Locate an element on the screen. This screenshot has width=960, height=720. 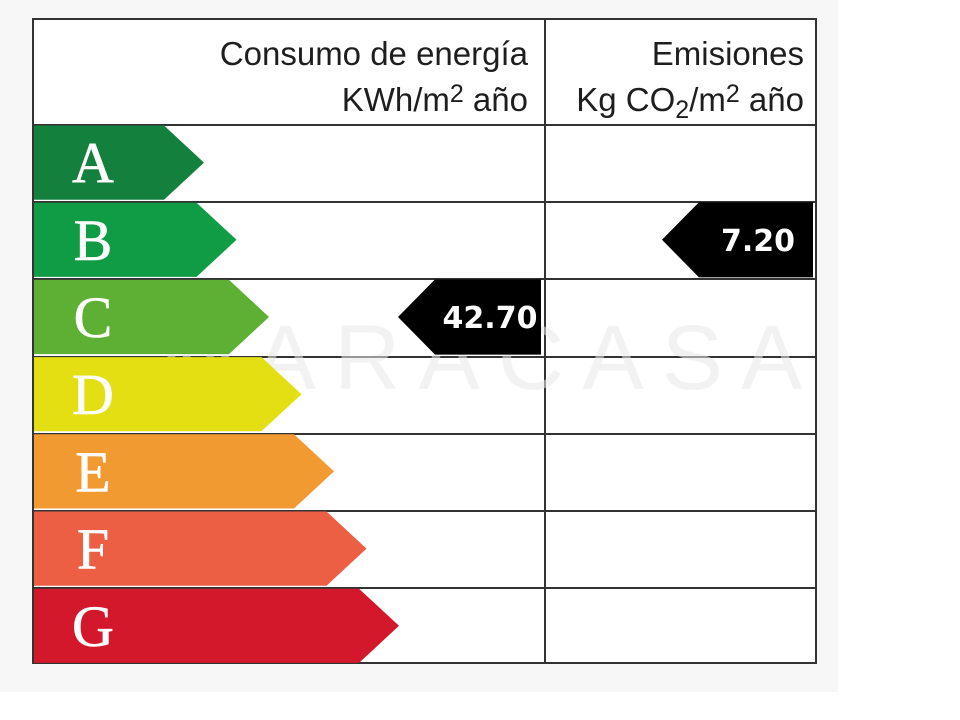
energy-header-unit: KWh/m2 año is located at coordinates (281, 97).